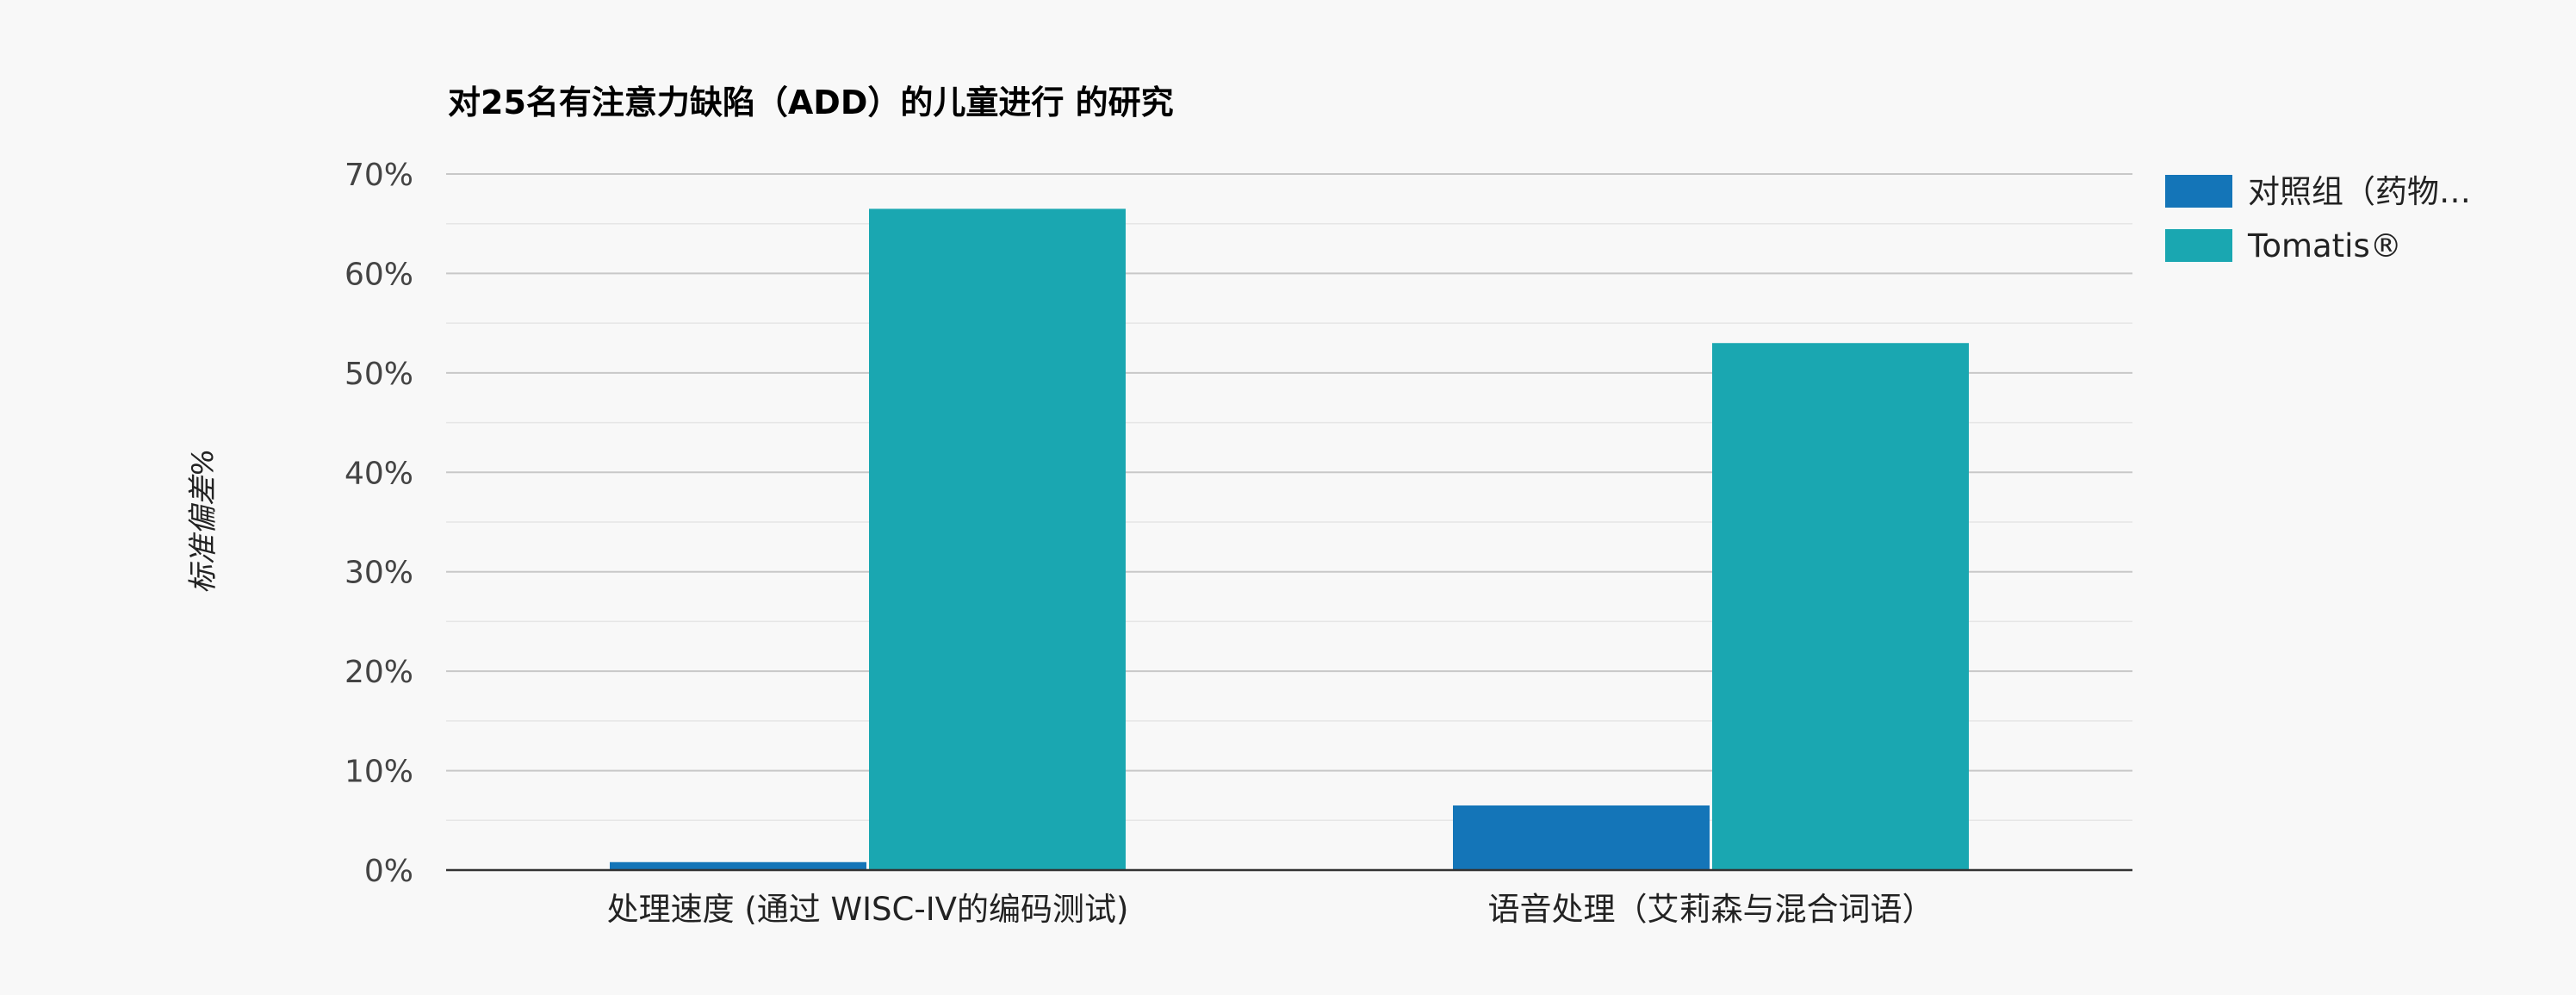  Describe the element at coordinates (379, 523) in the screenshot. I see `y-axis-ticks: 0% 10% 20% 30% 40% 50% 60% 70%` at that location.